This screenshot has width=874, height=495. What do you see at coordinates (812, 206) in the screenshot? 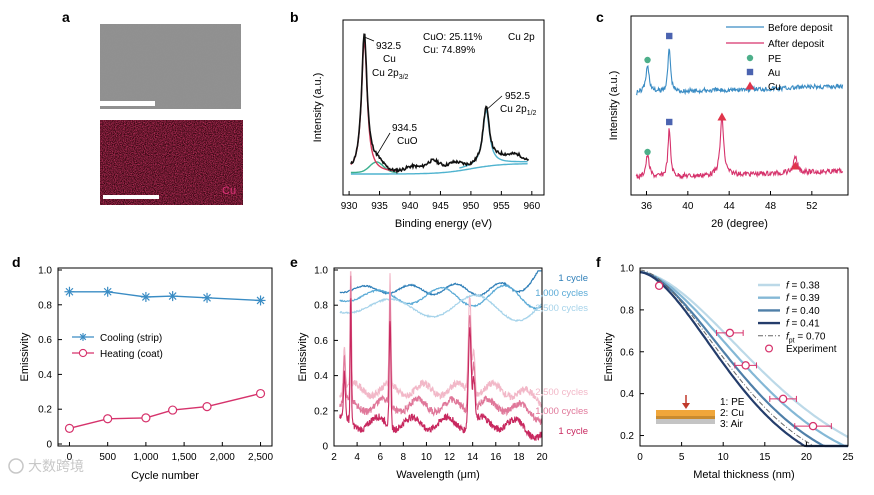
I see `x-tick-label: 52` at bounding box center [812, 206].